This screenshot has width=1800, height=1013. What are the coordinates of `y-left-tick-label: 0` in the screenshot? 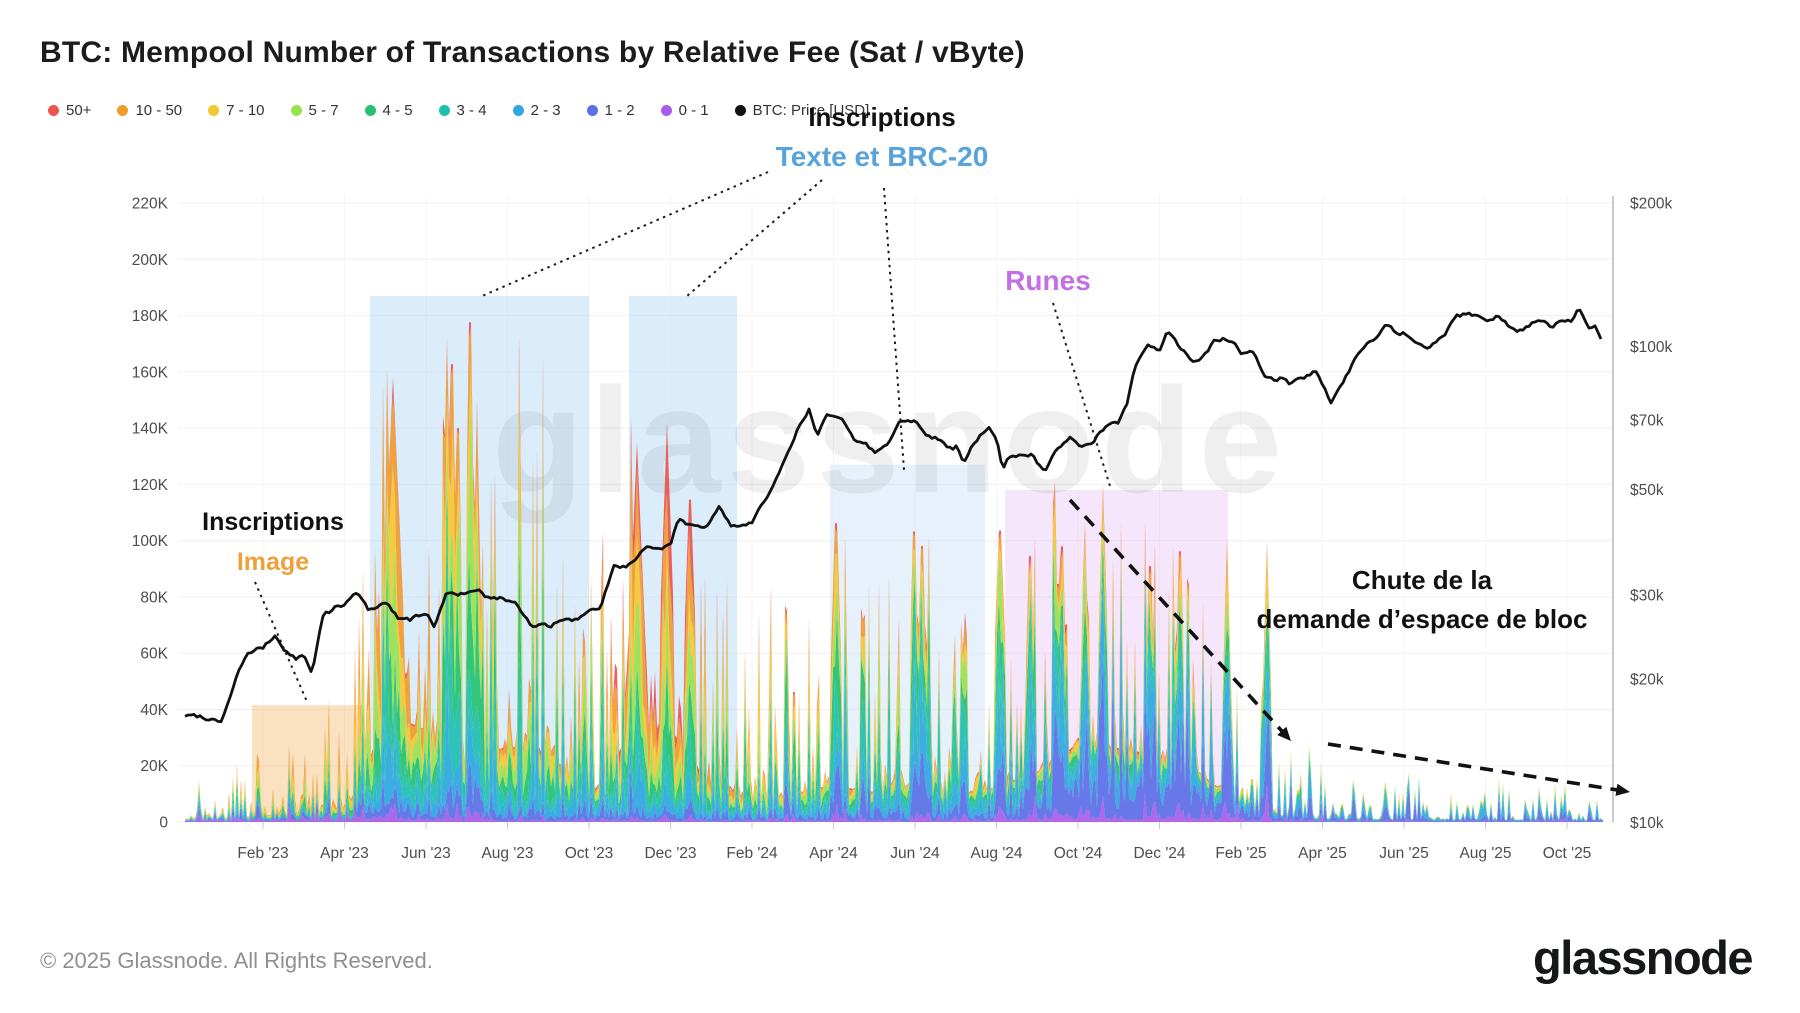 It's located at (163, 823).